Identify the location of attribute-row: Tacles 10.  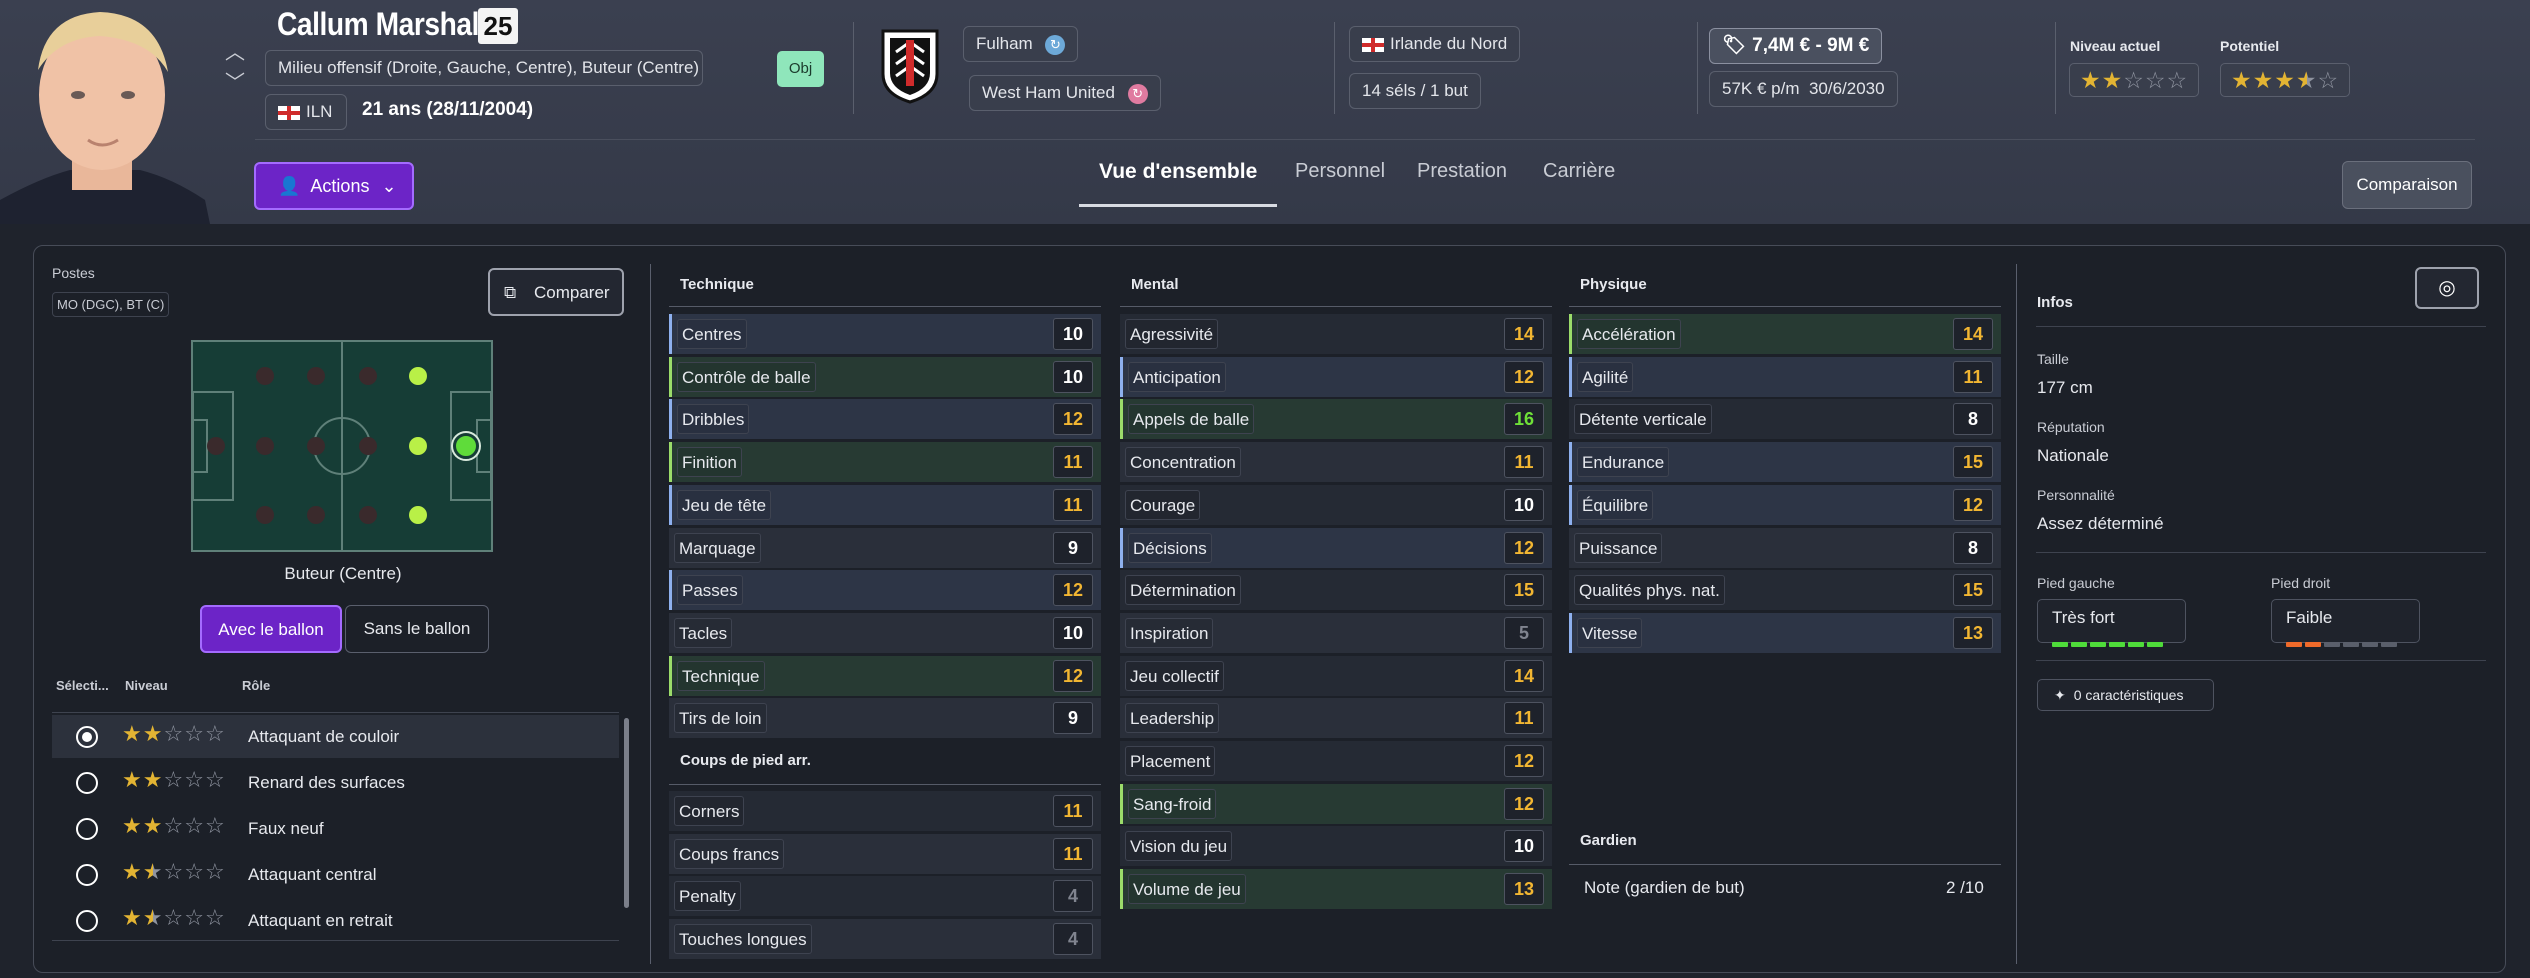
(885, 632).